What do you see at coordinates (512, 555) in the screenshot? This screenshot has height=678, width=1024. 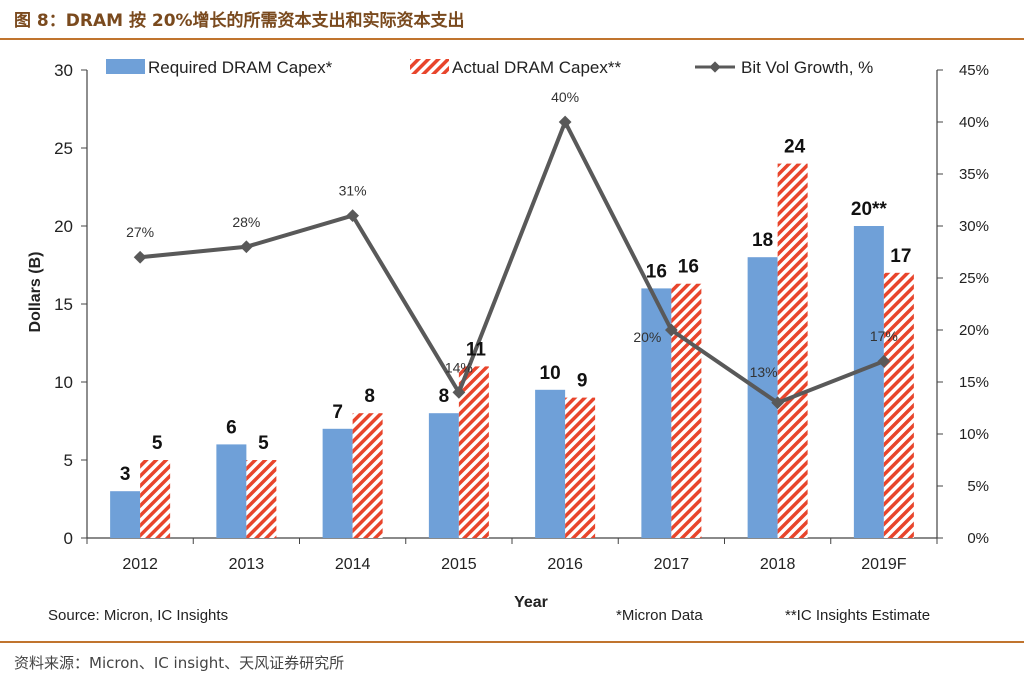 I see `x-axis-ticks: 2012 2013 2014 2015 2016 2017 2018 2019F` at bounding box center [512, 555].